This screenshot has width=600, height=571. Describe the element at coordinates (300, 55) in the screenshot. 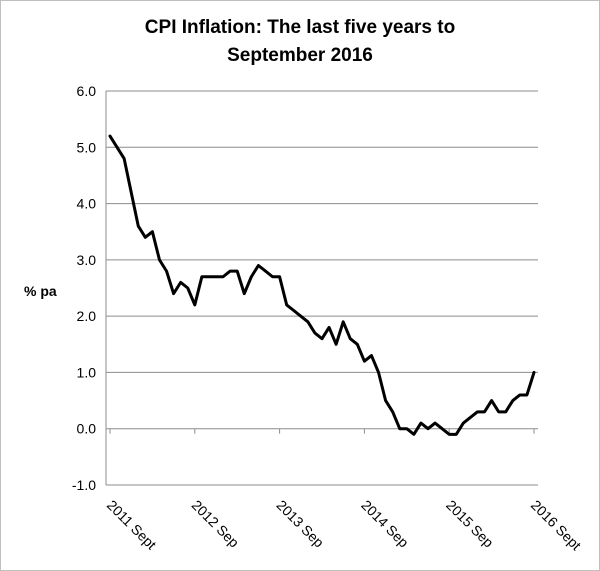

I see `chart-title-line-2: September 2016` at that location.